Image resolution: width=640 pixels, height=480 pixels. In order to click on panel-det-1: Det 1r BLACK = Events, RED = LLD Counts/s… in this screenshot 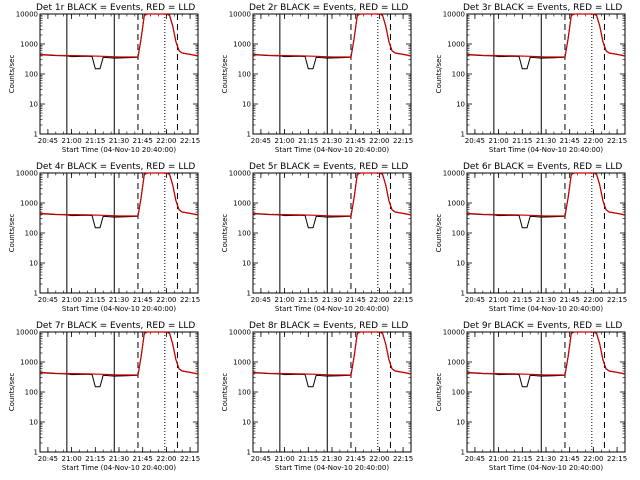, I will do `click(104, 78)`.